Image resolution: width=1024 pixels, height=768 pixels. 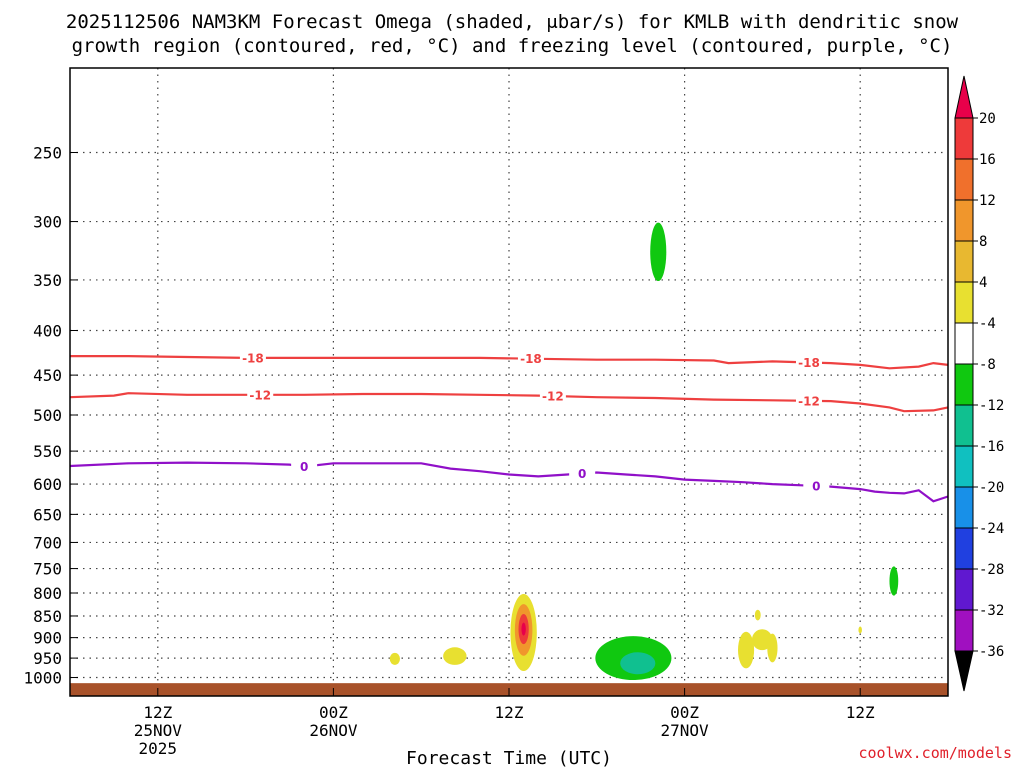 What do you see at coordinates (158, 730) in the screenshot?
I see `x-tick-date-0: 25NOV` at bounding box center [158, 730].